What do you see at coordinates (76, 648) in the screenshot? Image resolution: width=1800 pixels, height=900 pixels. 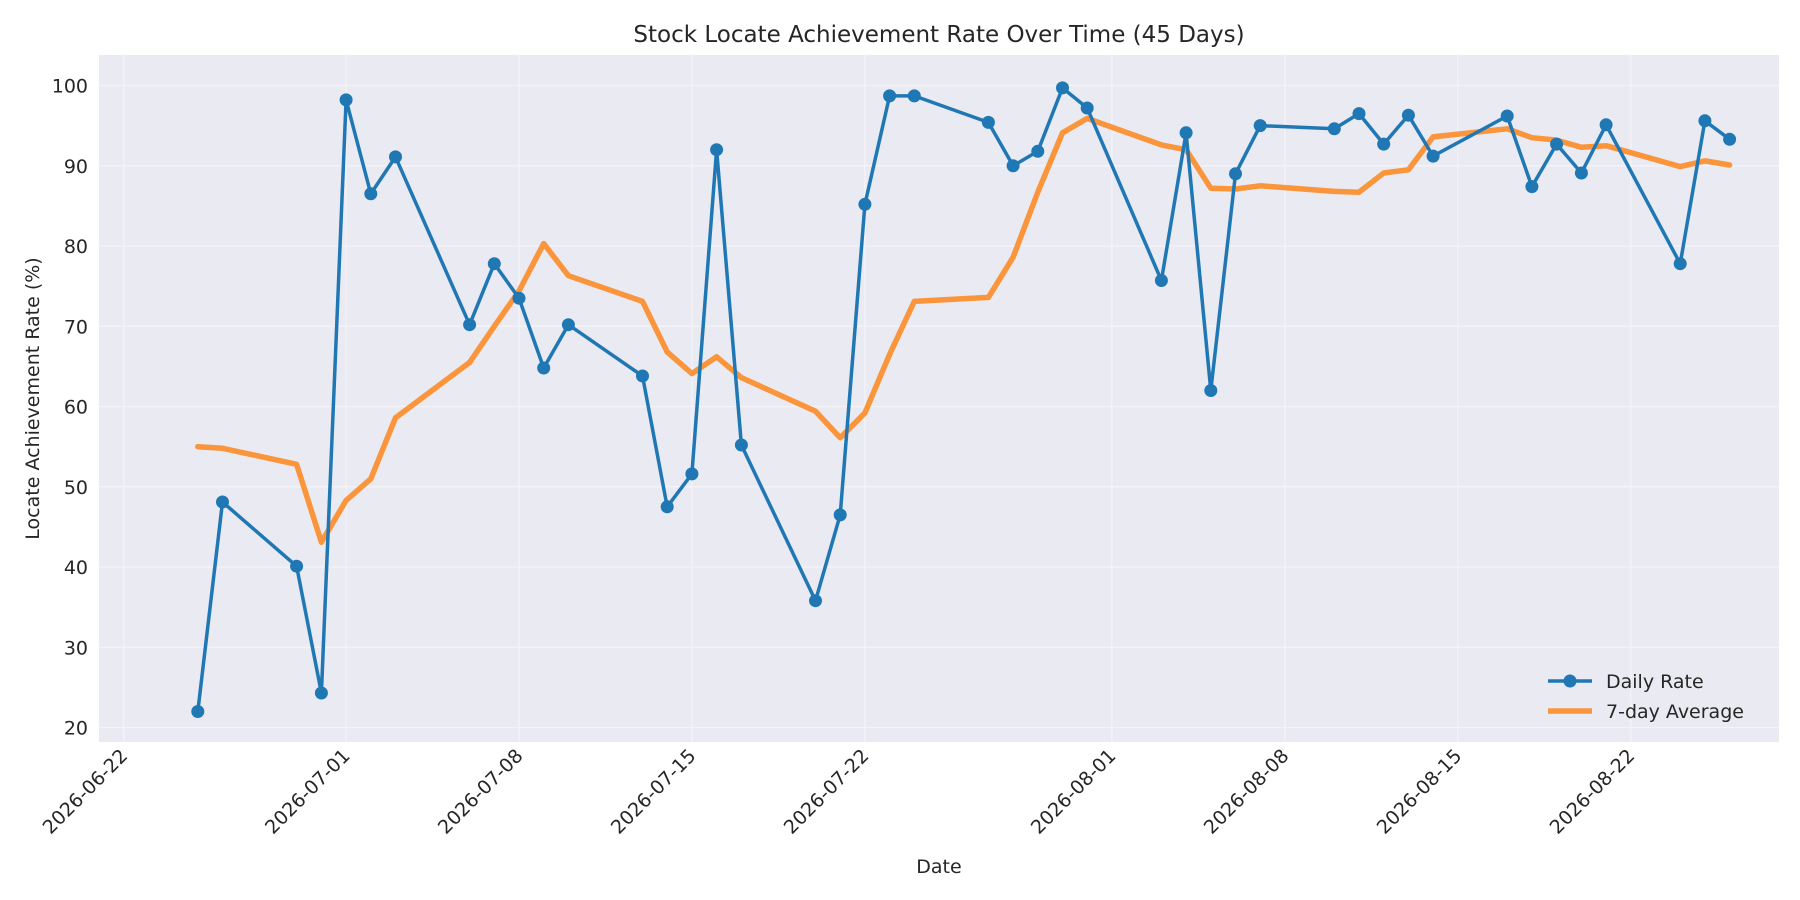 I see `y-tick-label: 30` at bounding box center [76, 648].